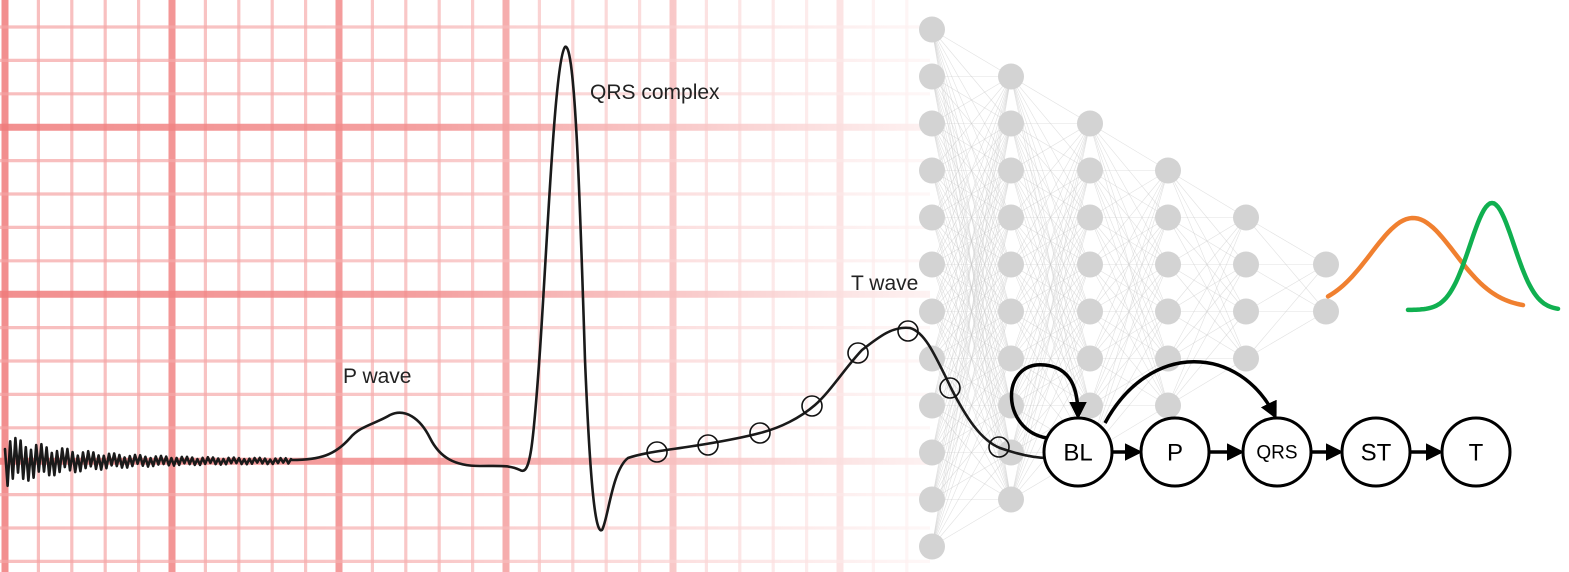  I want to click on emission-distributions, so click(1443, 256).